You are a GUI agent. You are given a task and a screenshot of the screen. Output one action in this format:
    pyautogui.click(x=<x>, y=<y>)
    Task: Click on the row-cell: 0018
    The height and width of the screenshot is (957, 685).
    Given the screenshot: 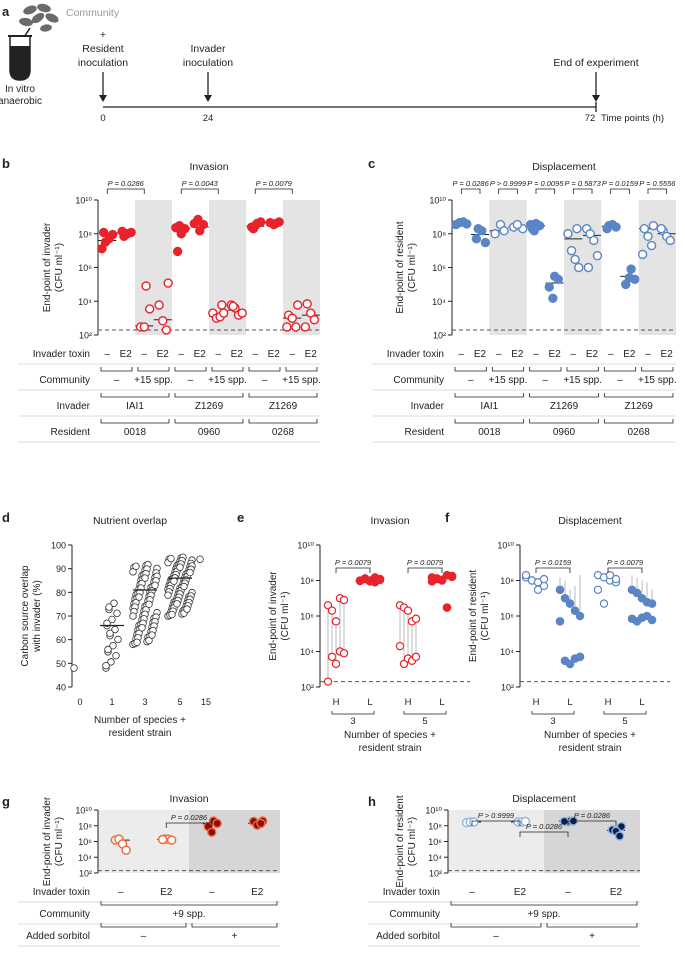 What is the action you would take?
    pyautogui.click(x=135, y=432)
    